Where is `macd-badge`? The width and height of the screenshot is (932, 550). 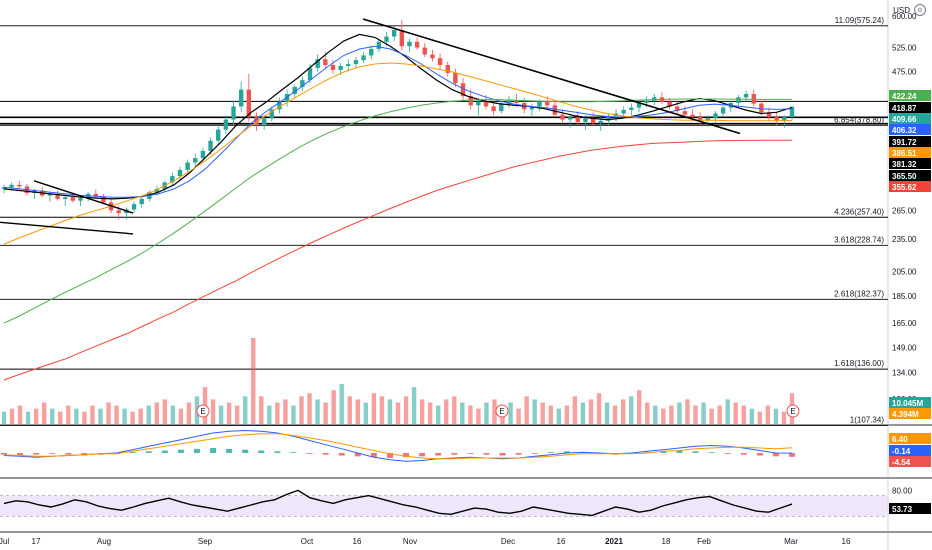
macd-badge is located at coordinates (910, 438).